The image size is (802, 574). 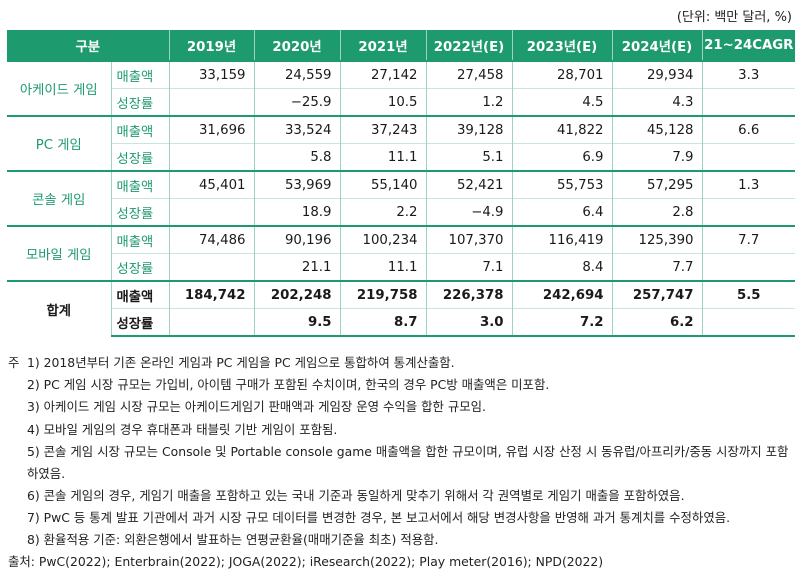 I want to click on table-cell: 226,378, so click(x=468, y=294).